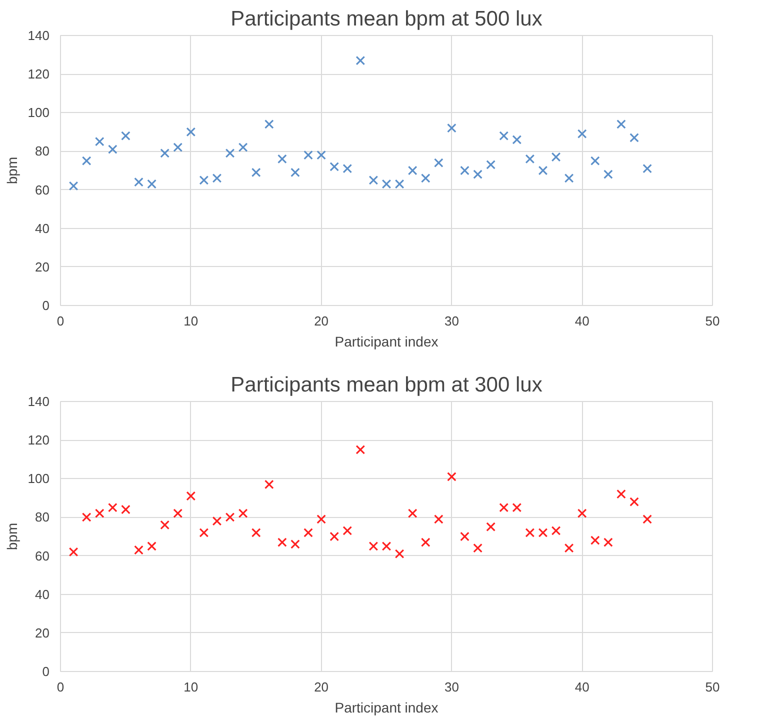 This screenshot has height=724, width=762. Describe the element at coordinates (12, 536) in the screenshot. I see `y-axis-title: bpm` at that location.